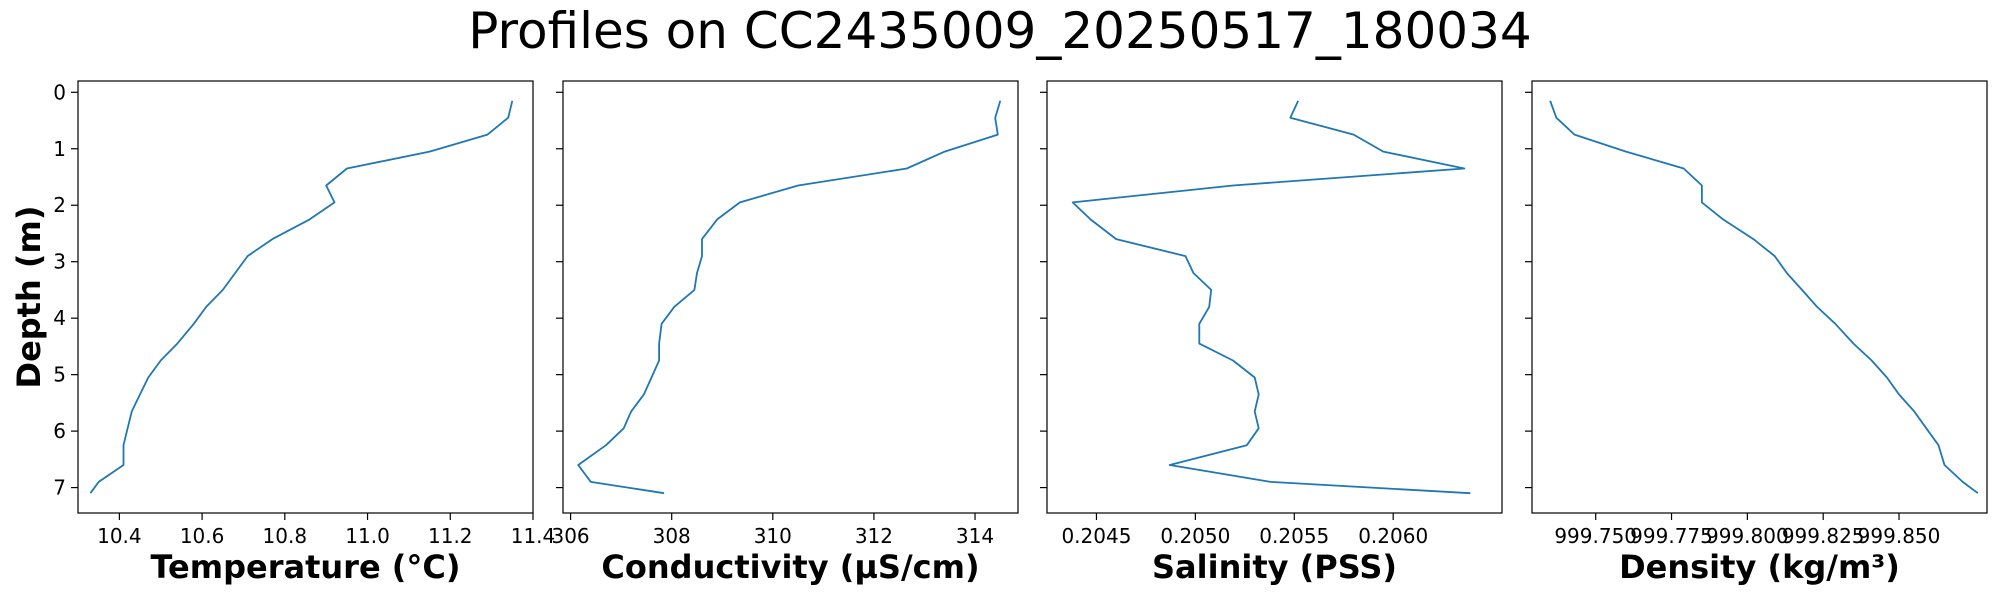  I want to click on x-tick-label: 999.800, so click(1747, 536).